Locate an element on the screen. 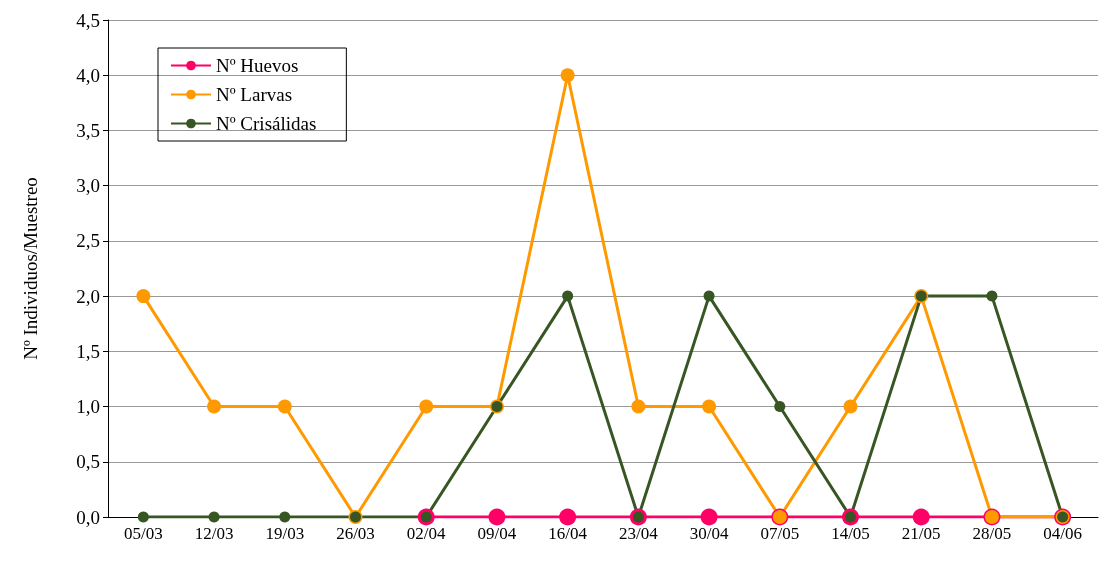 This screenshot has height=565, width=1116. x-tick-label: 28/05 is located at coordinates (992, 533).